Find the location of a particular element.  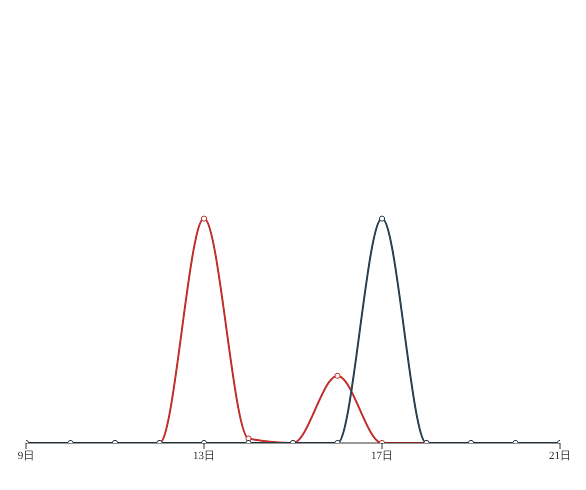

x-tick-label: 9日 is located at coordinates (26, 456).